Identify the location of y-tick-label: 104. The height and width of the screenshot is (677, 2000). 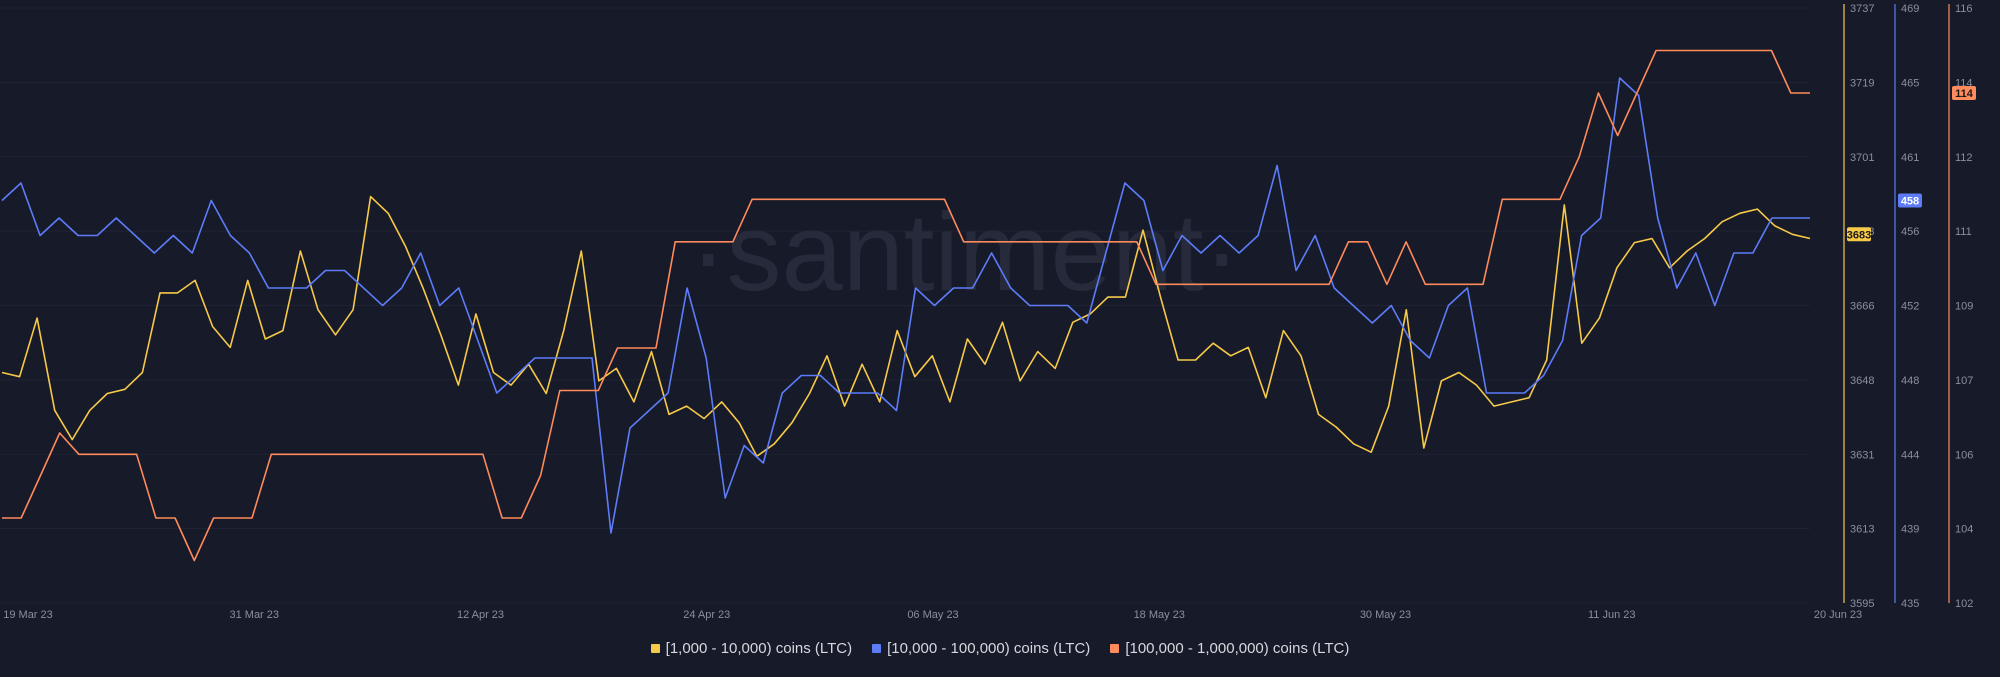
(1964, 530).